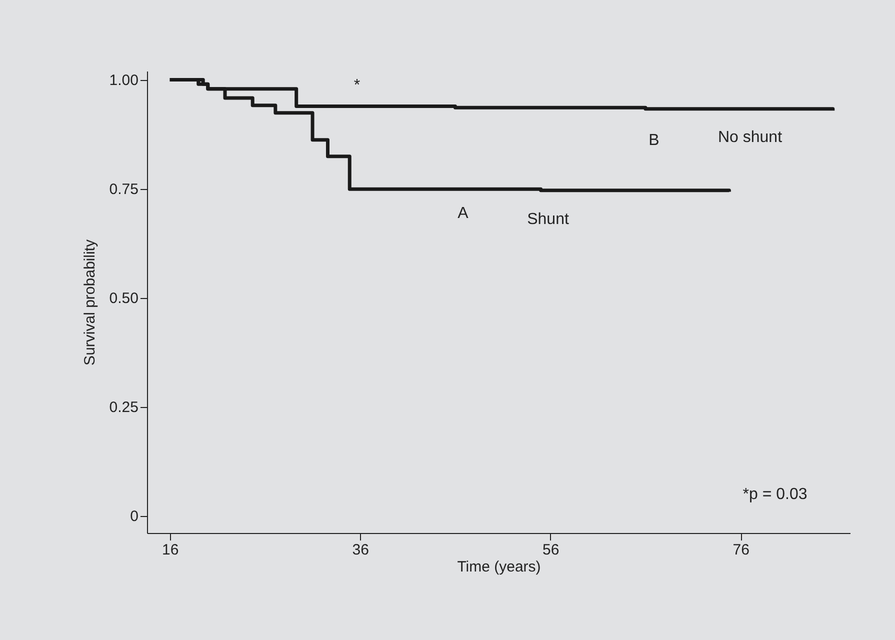 The image size is (895, 640). What do you see at coordinates (123, 189) in the screenshot?
I see `y-tick-label: 0.75` at bounding box center [123, 189].